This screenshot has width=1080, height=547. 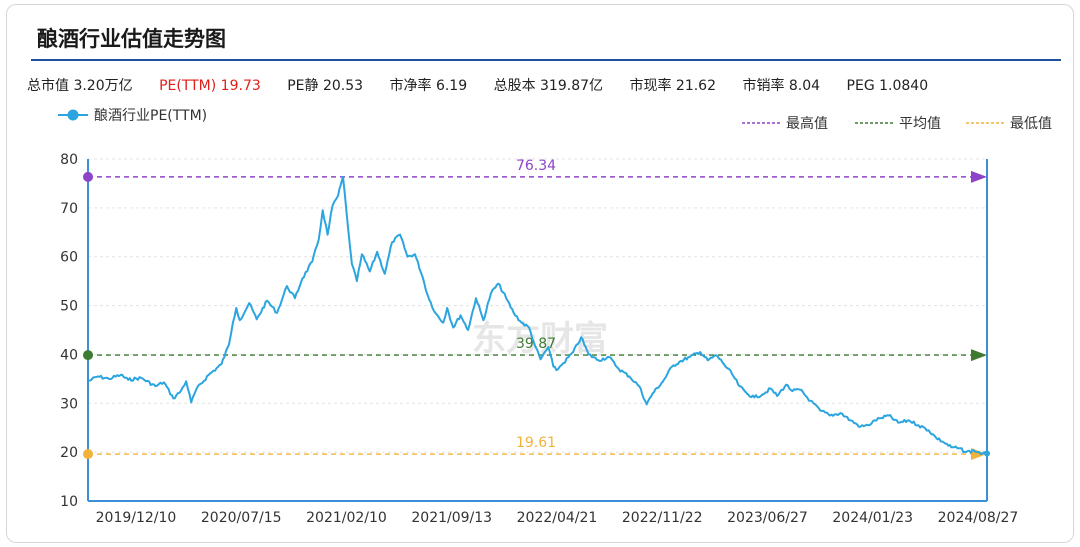 I want to click on x-tick-label-1: 2019/12/10, so click(x=136, y=518).